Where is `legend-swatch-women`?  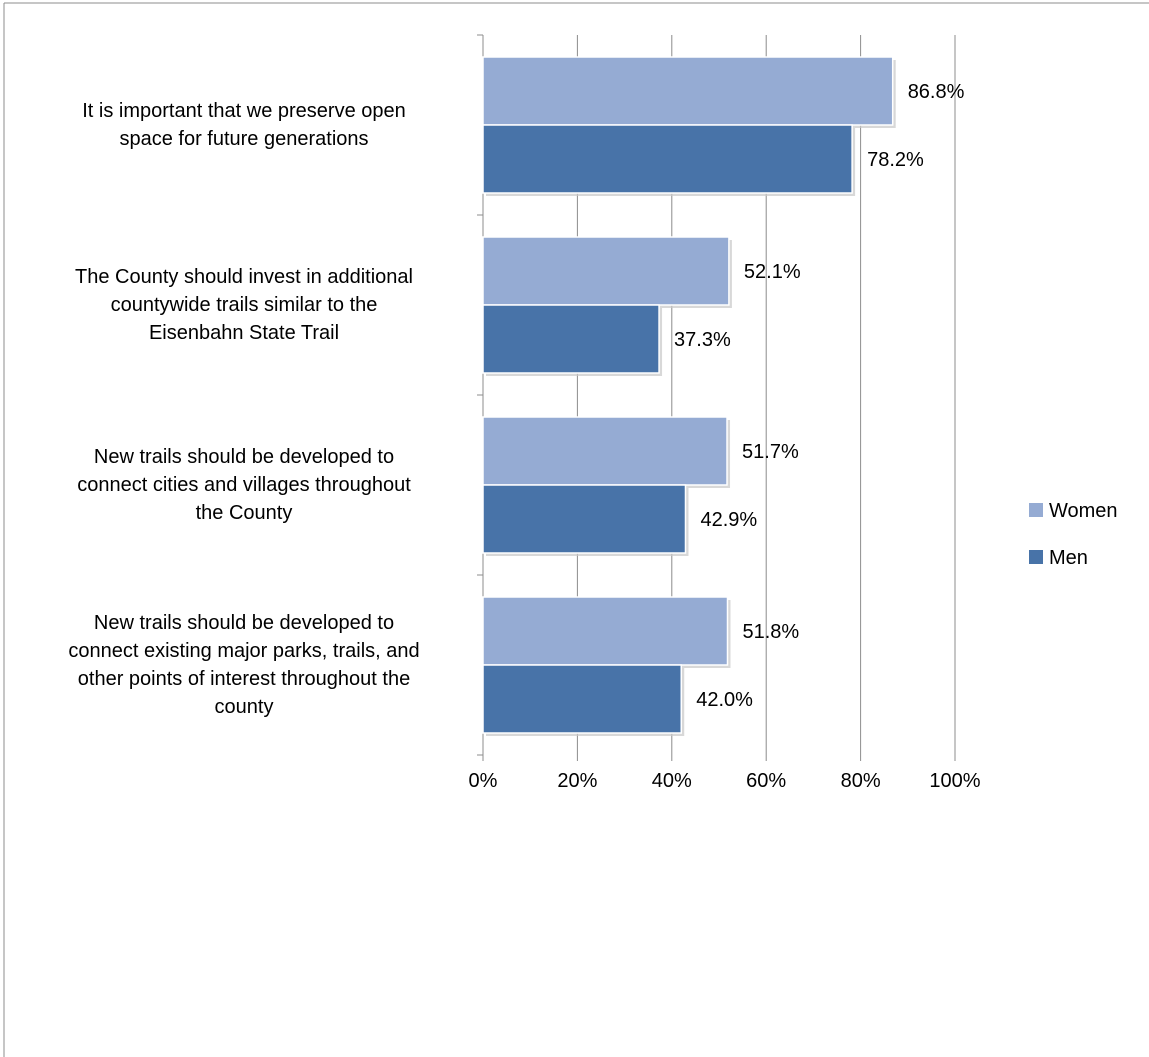
legend-swatch-women is located at coordinates (1036, 510).